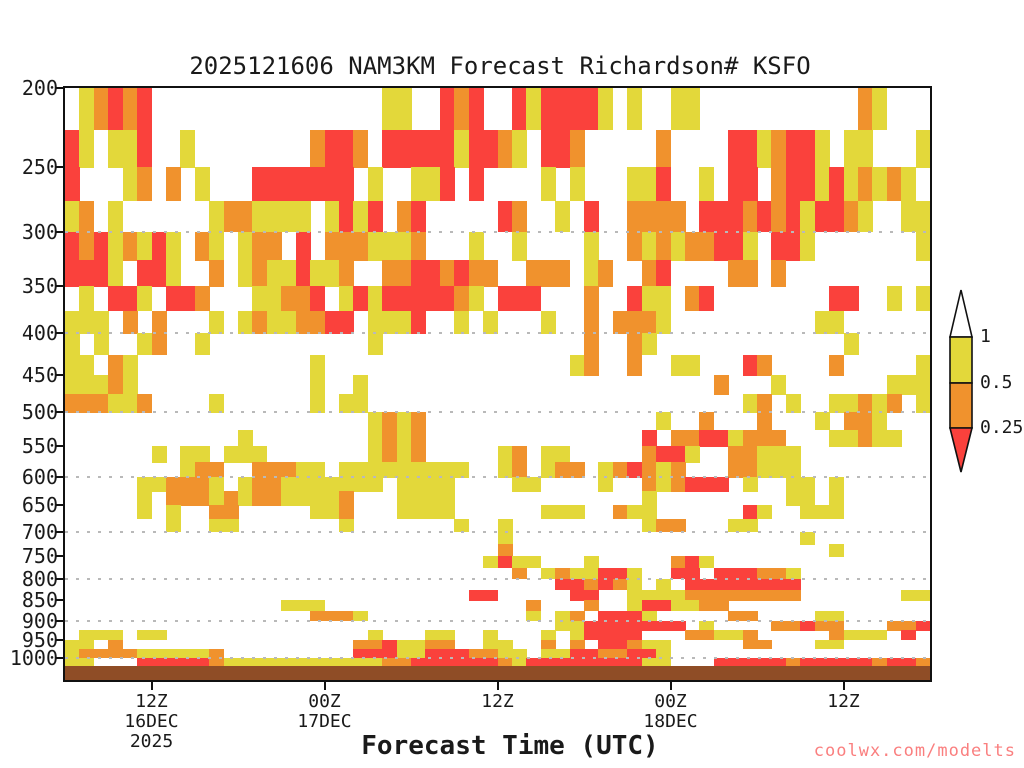  Describe the element at coordinates (33, 657) in the screenshot. I see `y-tick-label: 1000` at that location.